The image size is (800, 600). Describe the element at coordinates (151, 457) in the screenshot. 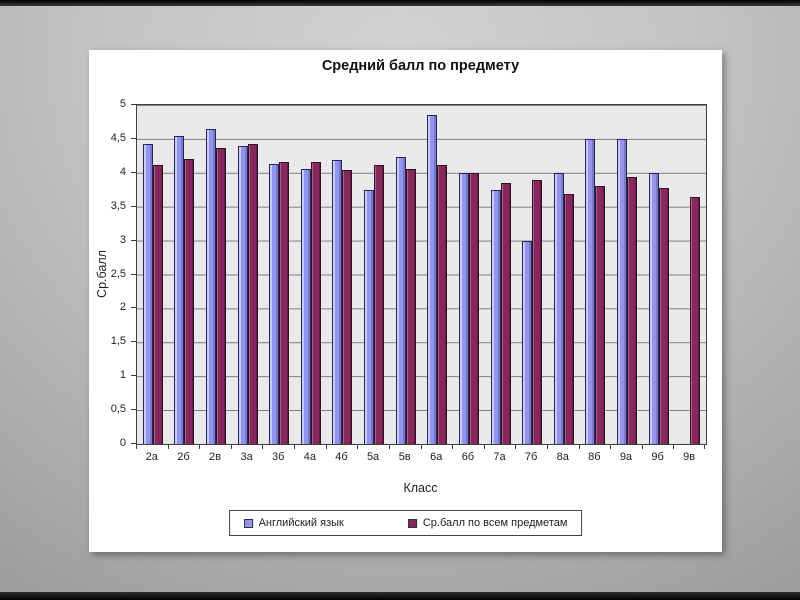

I see `x-tick-label: 2а` at that location.